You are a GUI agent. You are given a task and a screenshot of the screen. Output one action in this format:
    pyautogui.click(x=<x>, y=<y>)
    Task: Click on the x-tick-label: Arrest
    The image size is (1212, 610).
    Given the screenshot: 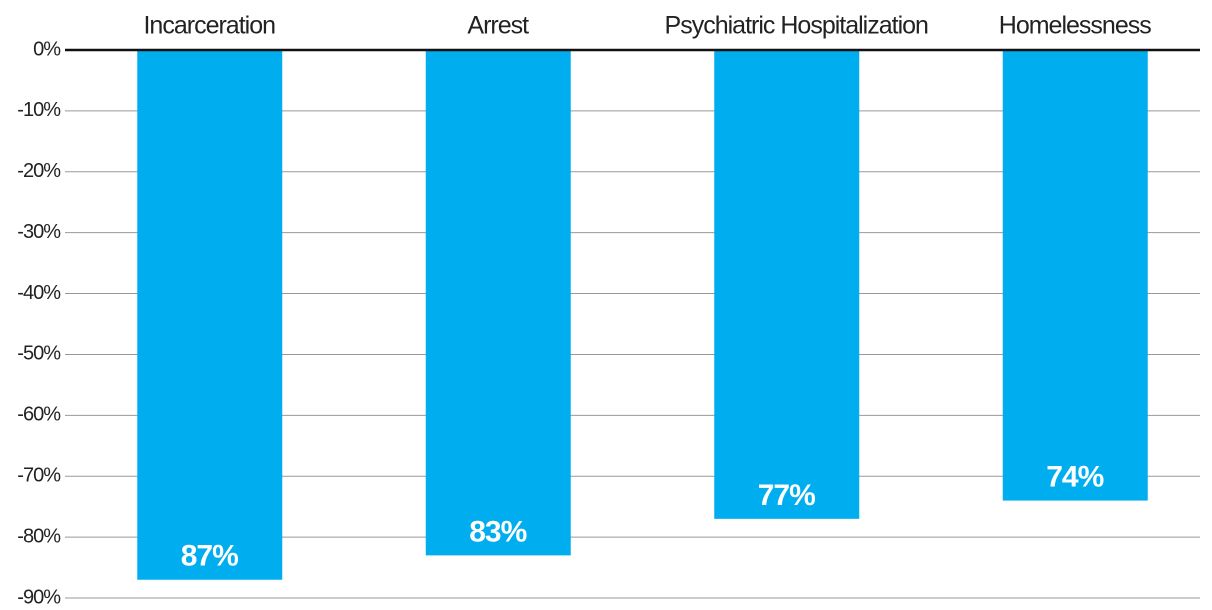 What is the action you would take?
    pyautogui.click(x=498, y=26)
    